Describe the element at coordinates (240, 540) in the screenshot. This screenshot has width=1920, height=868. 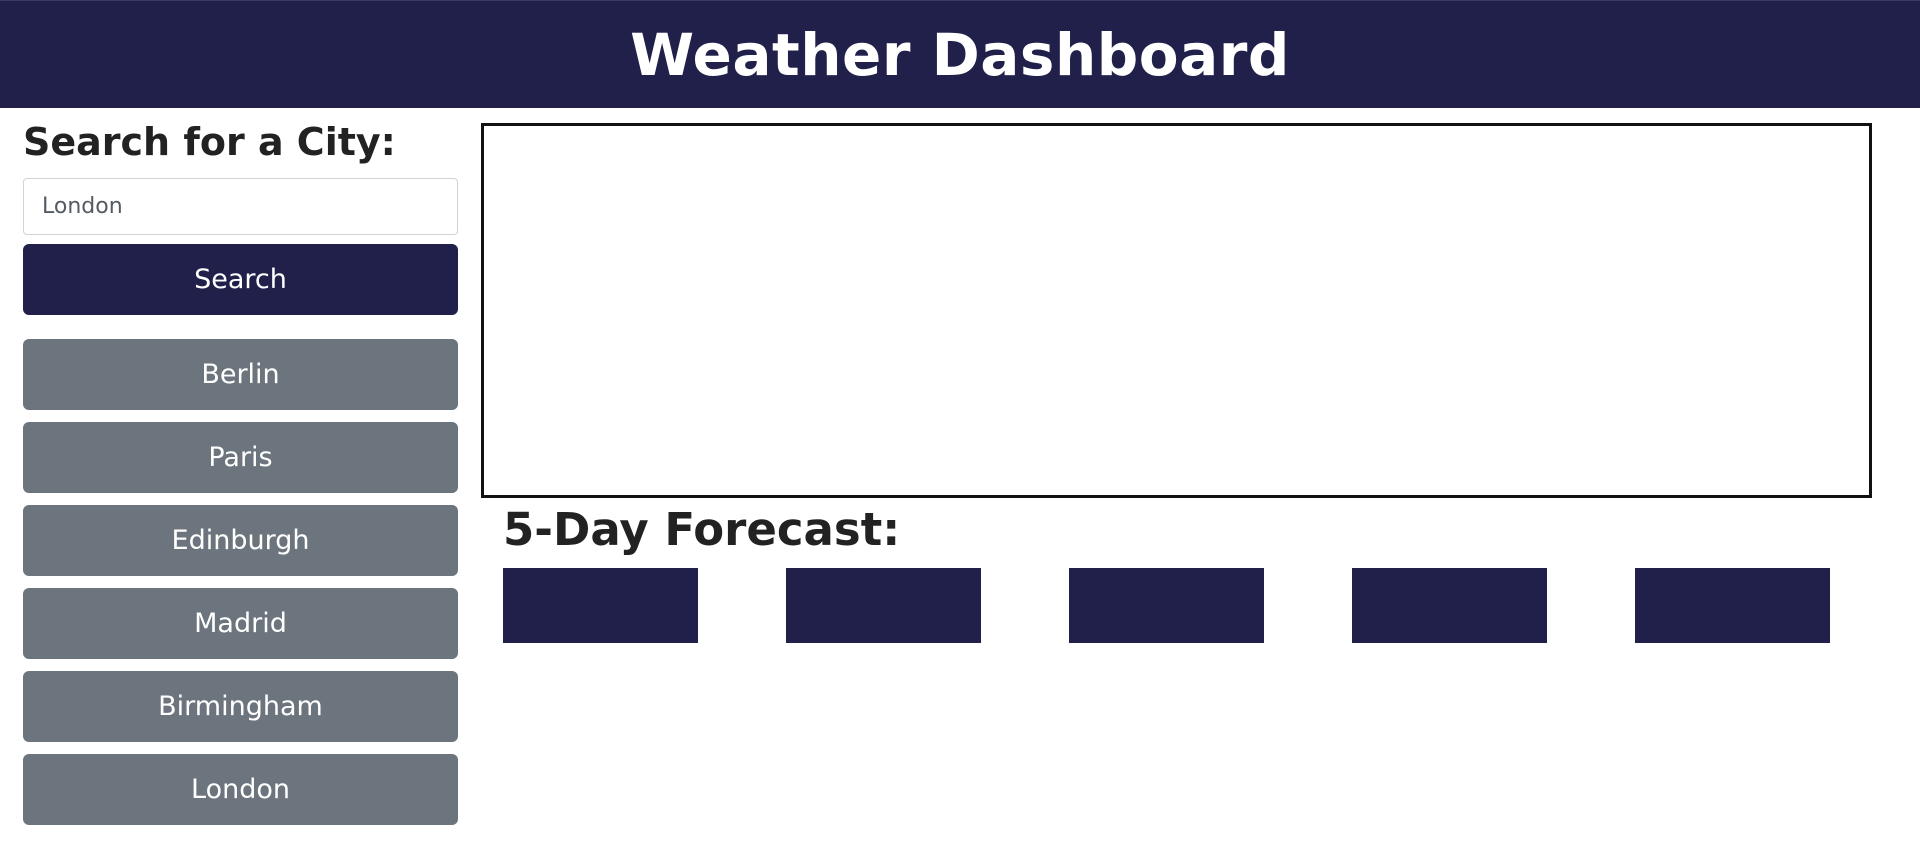
I see `history-button-edinburgh: Edinburgh` at that location.